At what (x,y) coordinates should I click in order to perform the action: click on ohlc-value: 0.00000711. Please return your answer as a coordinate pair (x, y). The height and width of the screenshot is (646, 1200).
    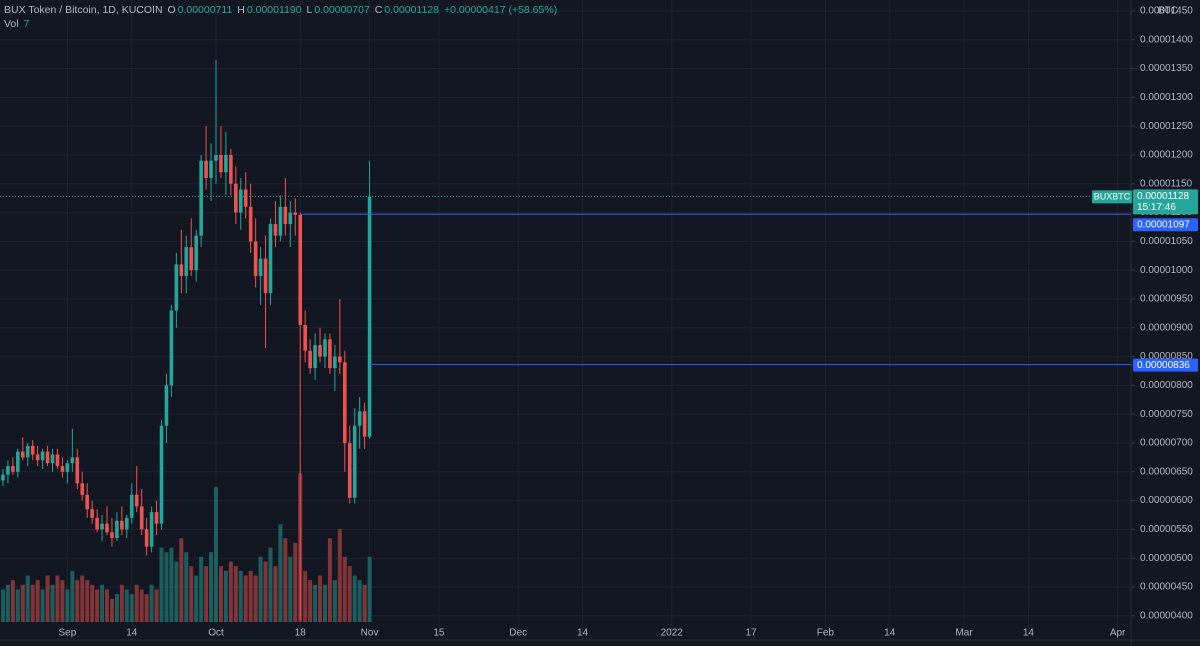
    Looking at the image, I should click on (205, 10).